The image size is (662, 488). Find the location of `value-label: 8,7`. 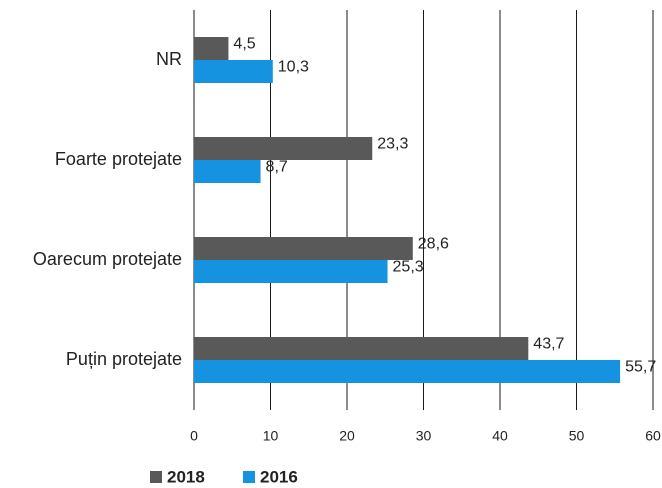

value-label: 8,7 is located at coordinates (277, 167).